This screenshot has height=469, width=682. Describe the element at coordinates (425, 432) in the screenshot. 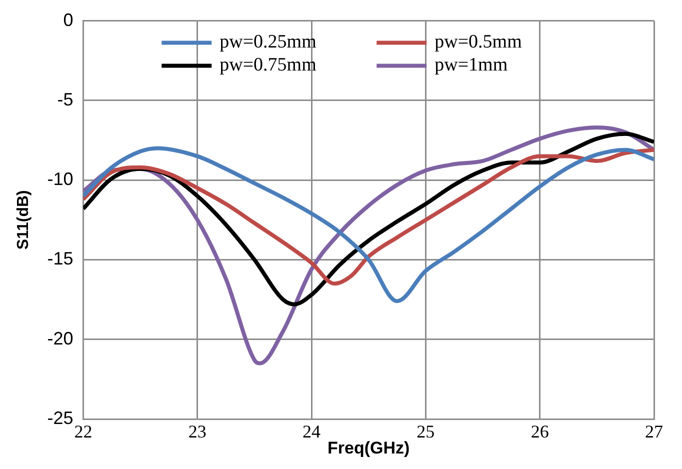

I see `x-tick-label: 25` at that location.